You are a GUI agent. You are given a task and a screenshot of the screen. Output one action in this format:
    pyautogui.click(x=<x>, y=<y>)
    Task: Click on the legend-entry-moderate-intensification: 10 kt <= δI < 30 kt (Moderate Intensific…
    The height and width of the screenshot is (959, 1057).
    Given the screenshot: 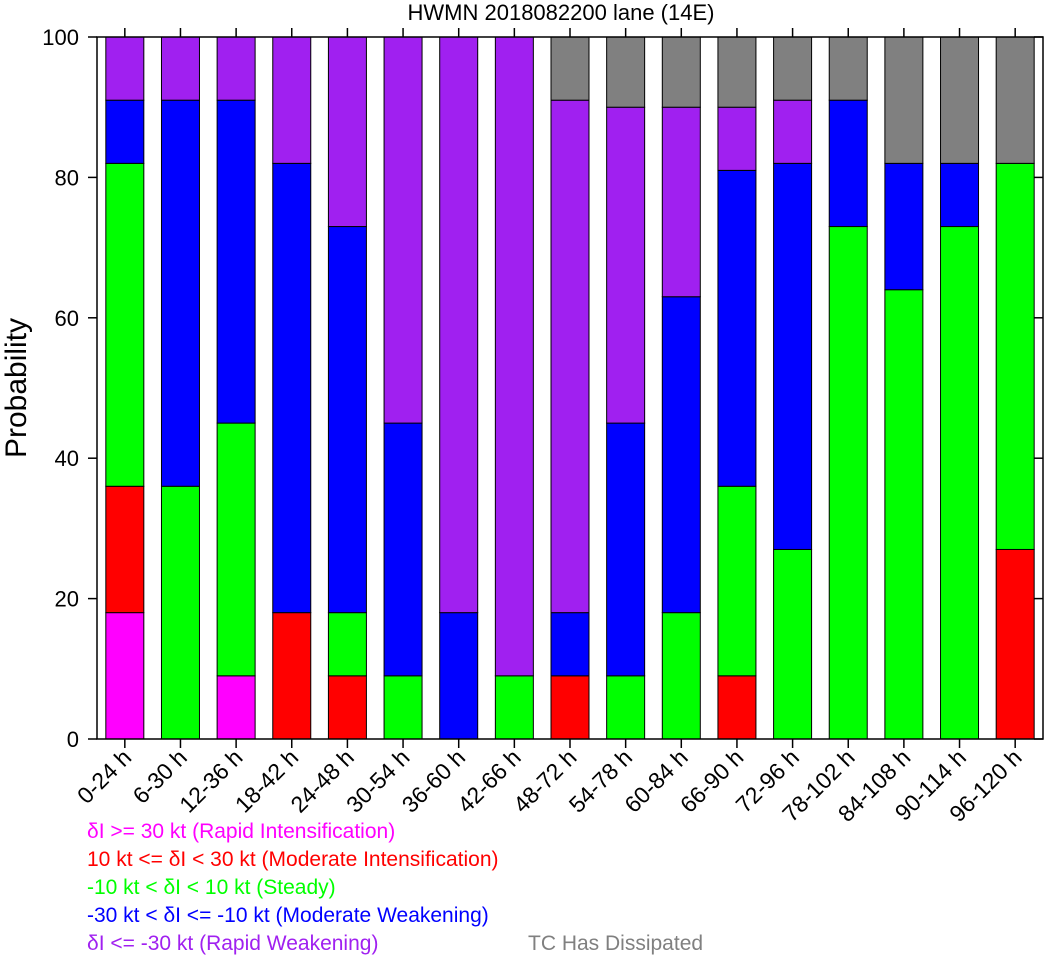 What is the action you would take?
    pyautogui.click(x=293, y=859)
    